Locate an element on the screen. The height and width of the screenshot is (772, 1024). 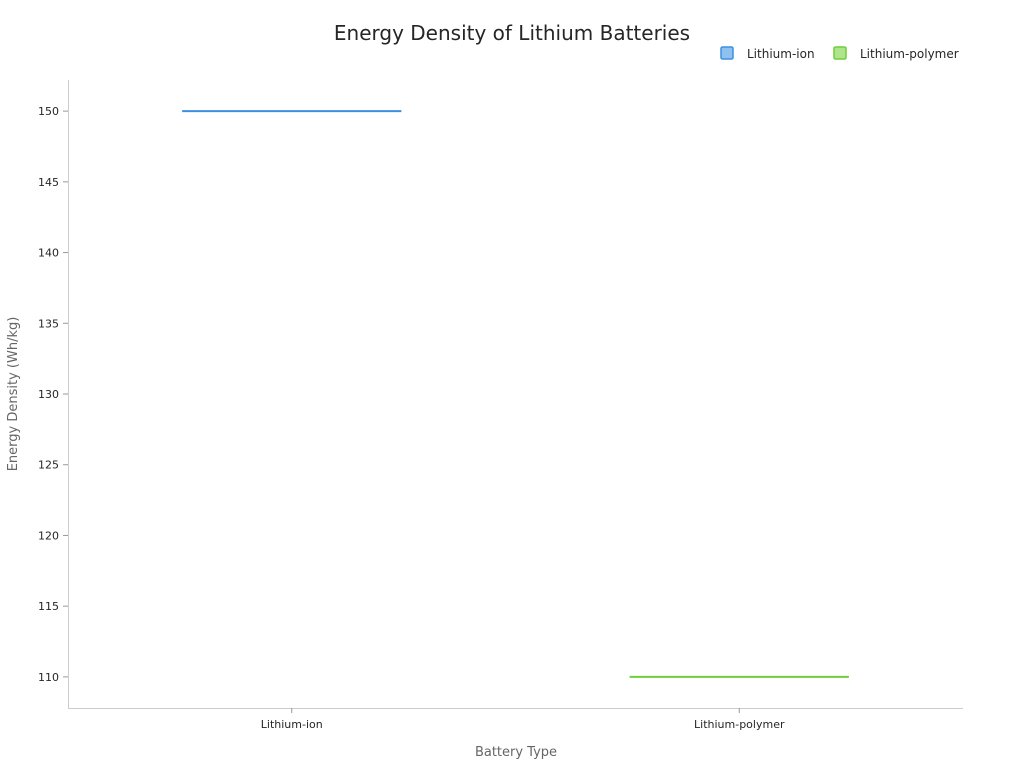
x-tick-label: Lithium-ion is located at coordinates (292, 724).